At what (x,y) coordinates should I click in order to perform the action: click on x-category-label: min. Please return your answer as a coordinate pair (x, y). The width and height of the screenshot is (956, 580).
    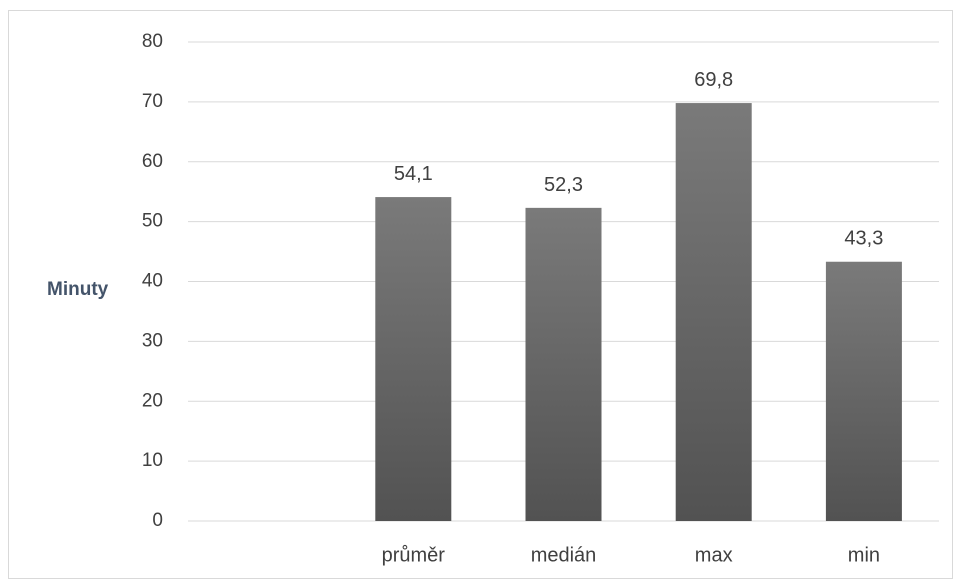
    Looking at the image, I should click on (864, 555).